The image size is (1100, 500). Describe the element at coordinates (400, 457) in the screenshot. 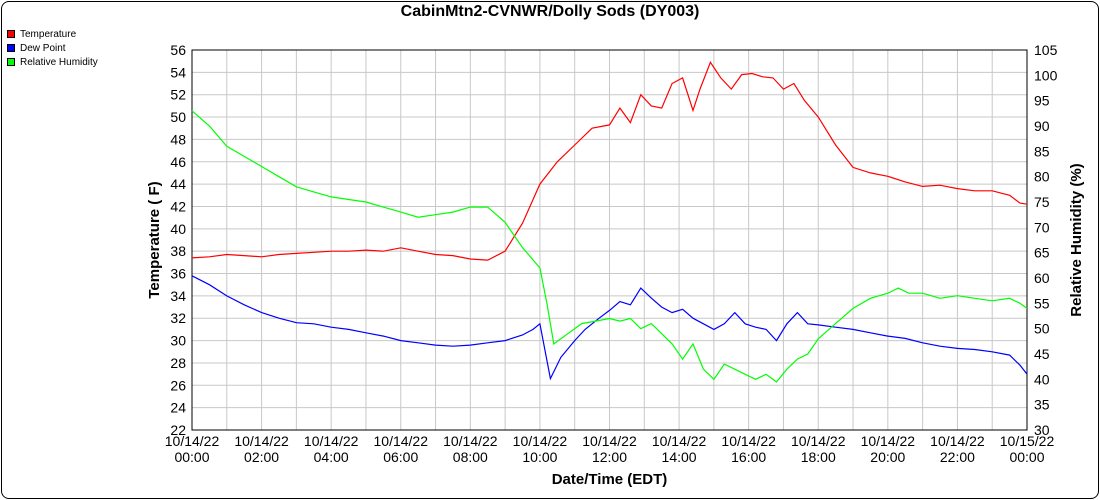

I see `x-tick-label-time: 06:00` at that location.